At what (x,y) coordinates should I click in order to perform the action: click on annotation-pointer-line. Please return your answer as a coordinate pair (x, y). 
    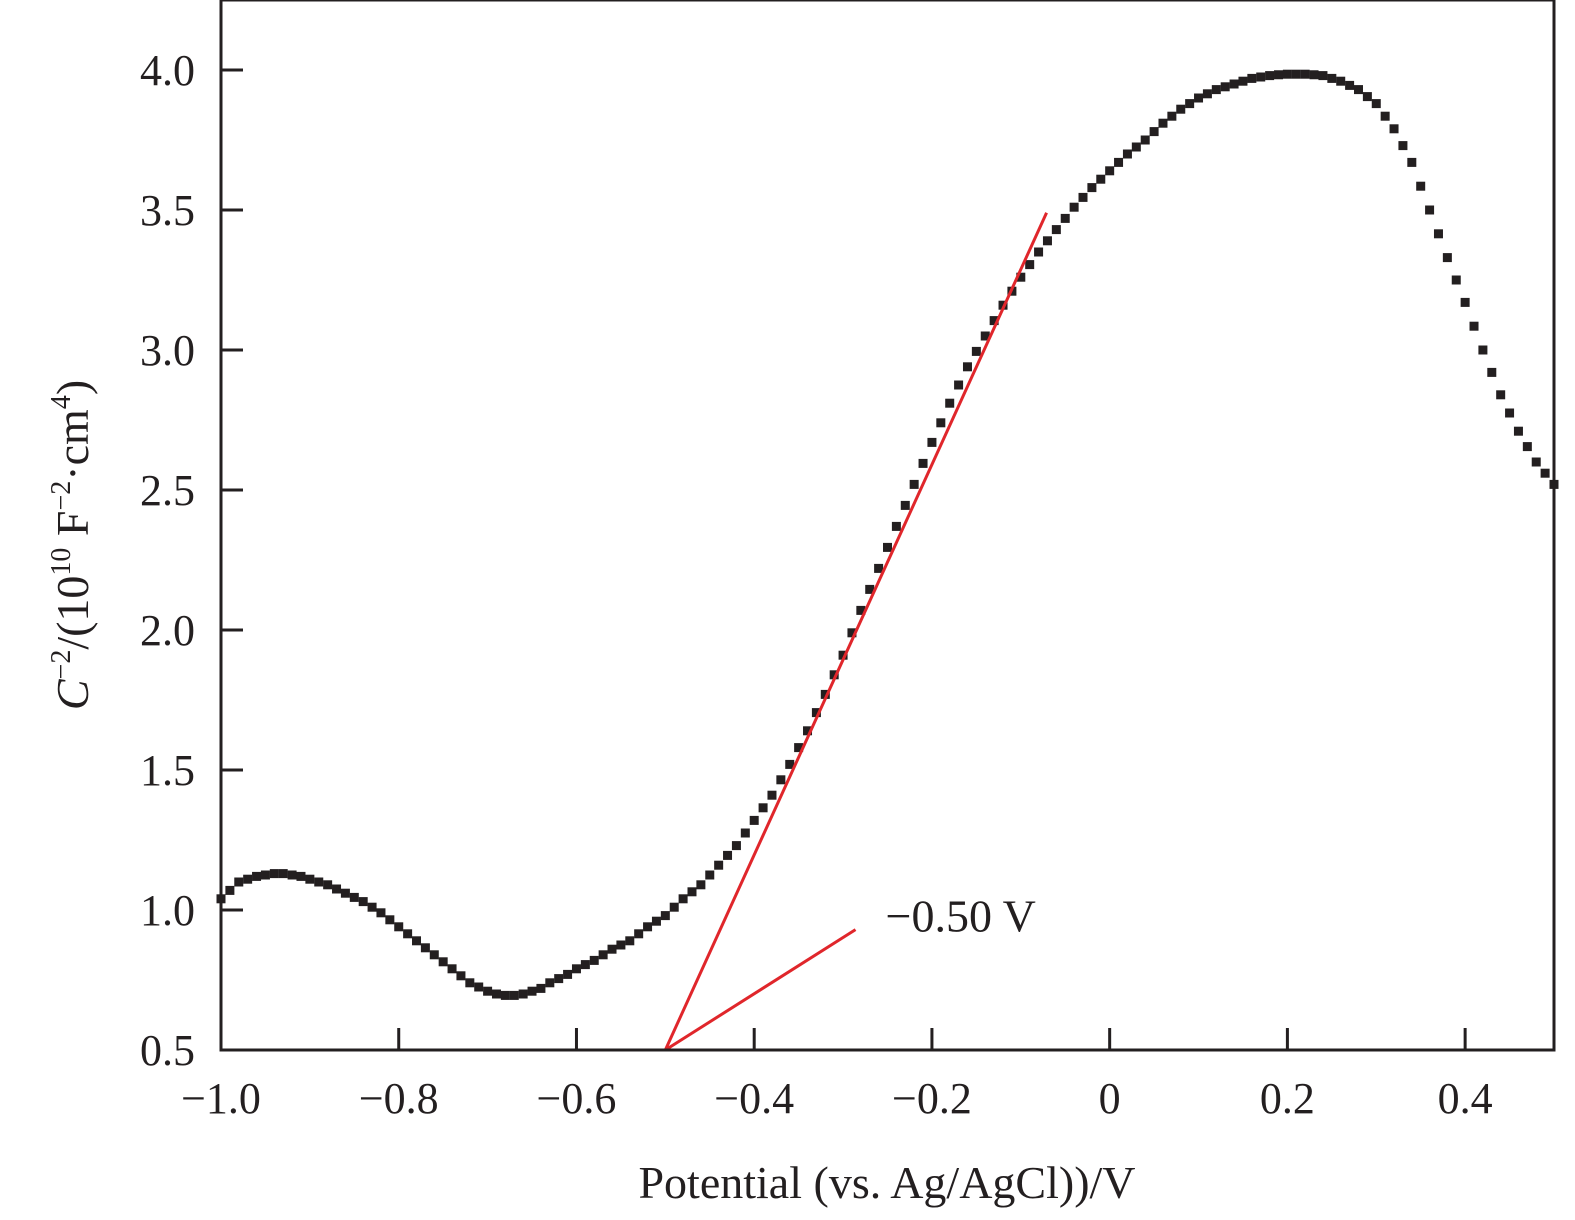
    Looking at the image, I should click on (760, 990).